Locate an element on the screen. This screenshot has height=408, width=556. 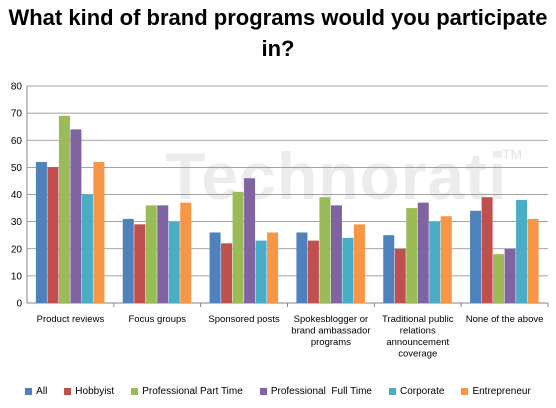
watermark-tm: TM is located at coordinates (512, 154).